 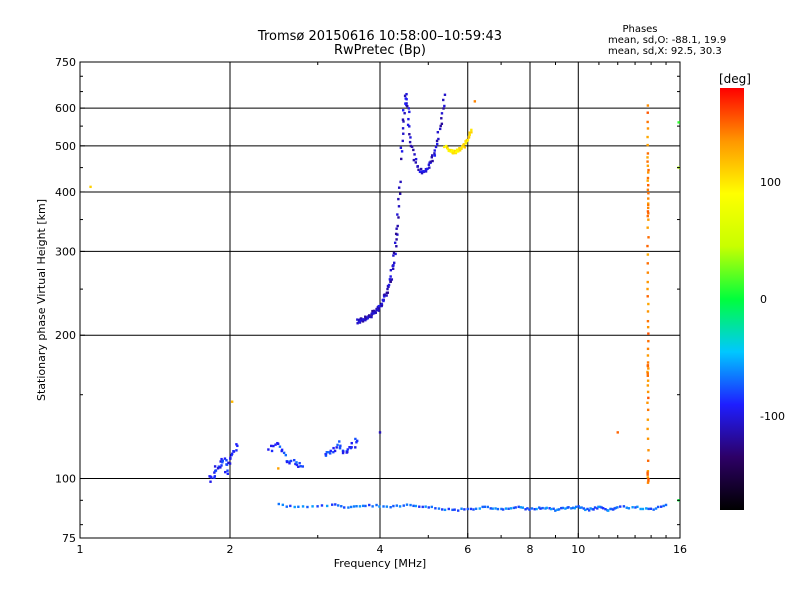 What do you see at coordinates (65, 251) in the screenshot?
I see `y-tick-label: 300` at bounding box center [65, 251].